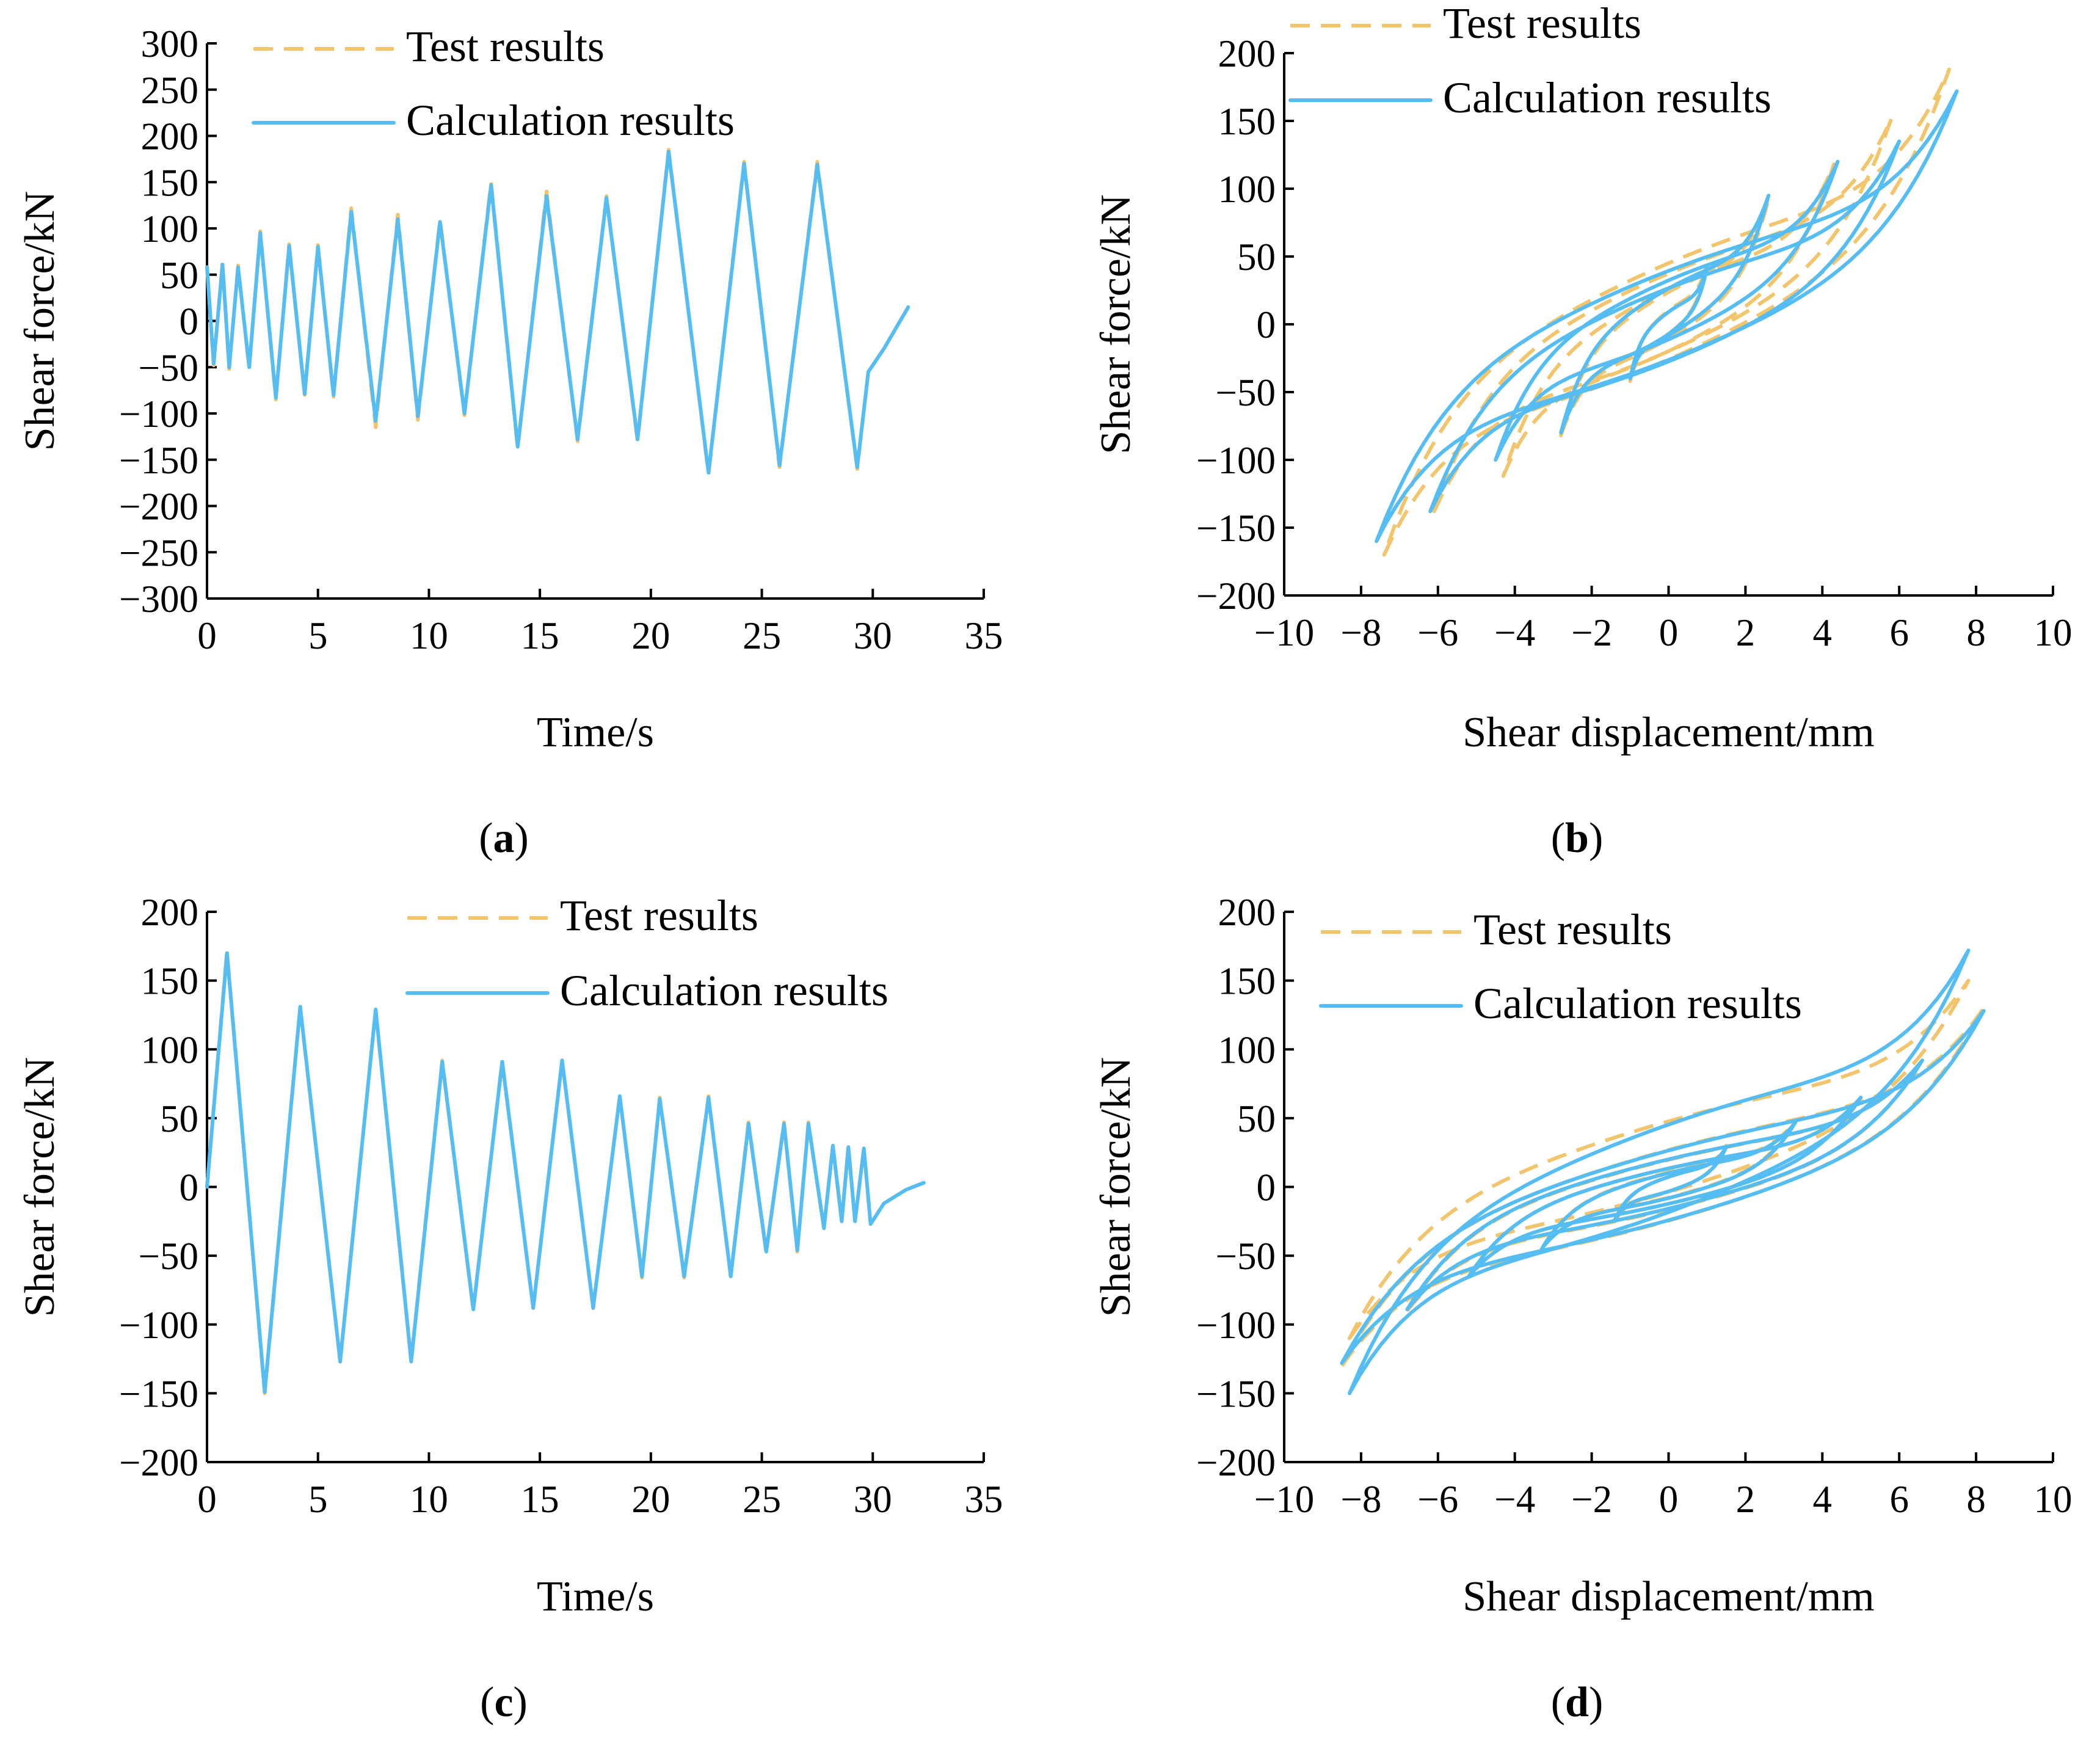  What do you see at coordinates (1577, 838) in the screenshot?
I see `caption-letter: b` at bounding box center [1577, 838].